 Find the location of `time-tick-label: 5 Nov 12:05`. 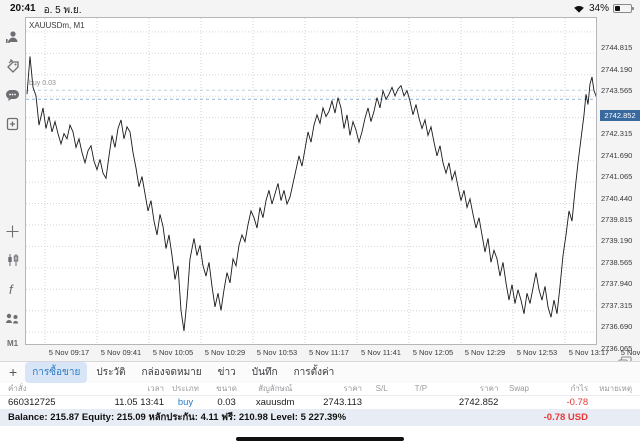

time-tick-label: 5 Nov 12:05 is located at coordinates (433, 352).